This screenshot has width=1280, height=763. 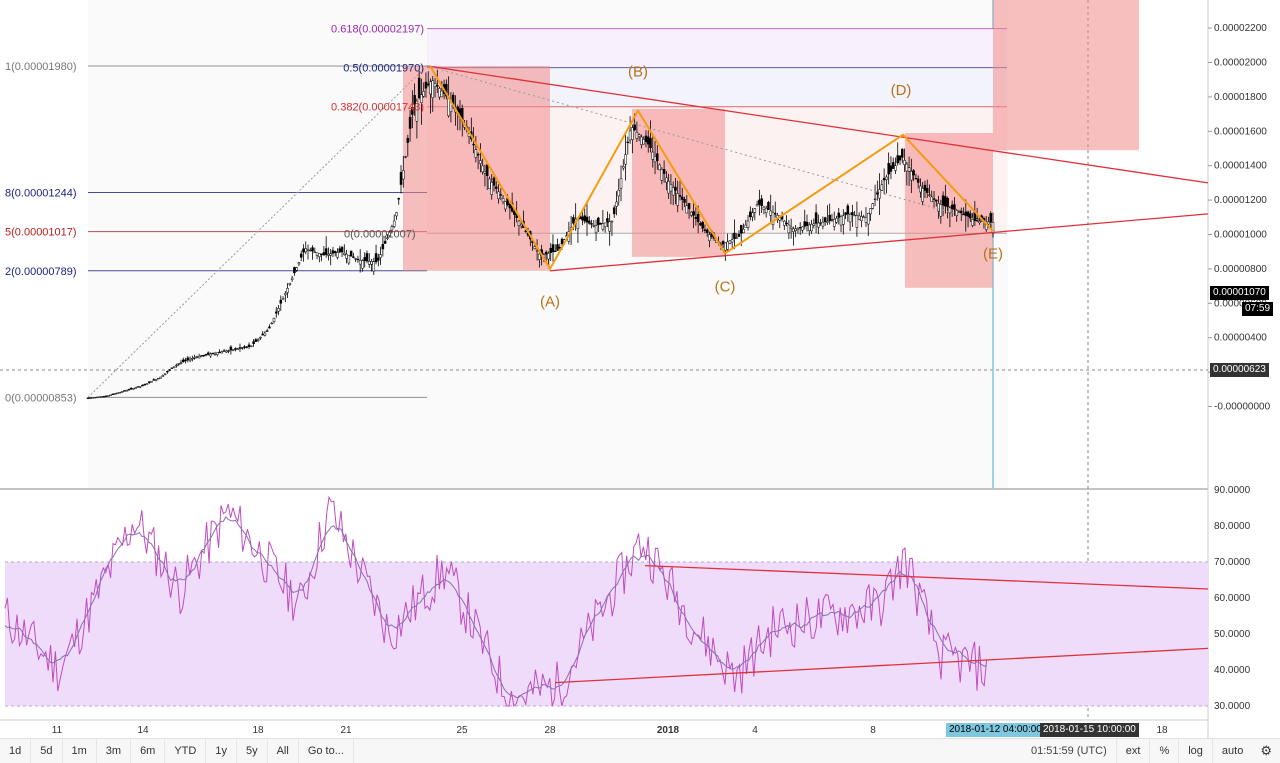 What do you see at coordinates (148, 751) in the screenshot?
I see `range-6m-button: 6m` at bounding box center [148, 751].